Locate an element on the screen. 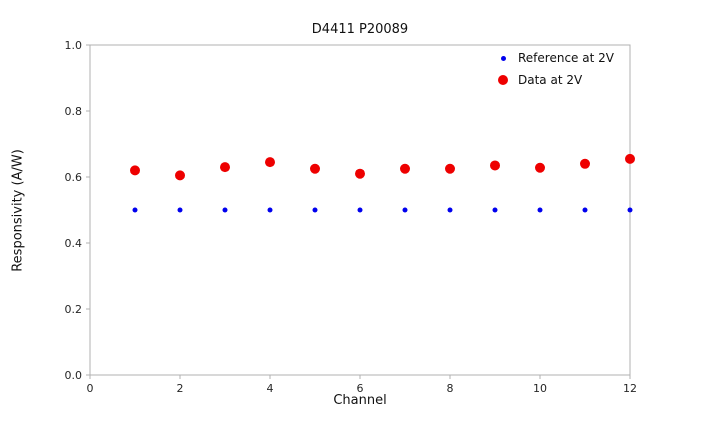  svg-text: 0 is located at coordinates (90, 388).